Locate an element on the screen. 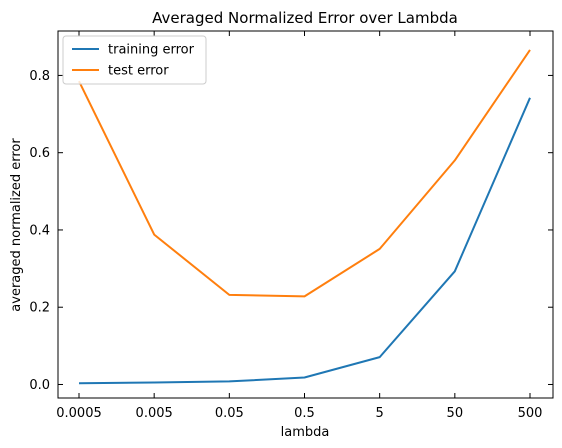  y-tick-label: 0.4 is located at coordinates (39, 230).